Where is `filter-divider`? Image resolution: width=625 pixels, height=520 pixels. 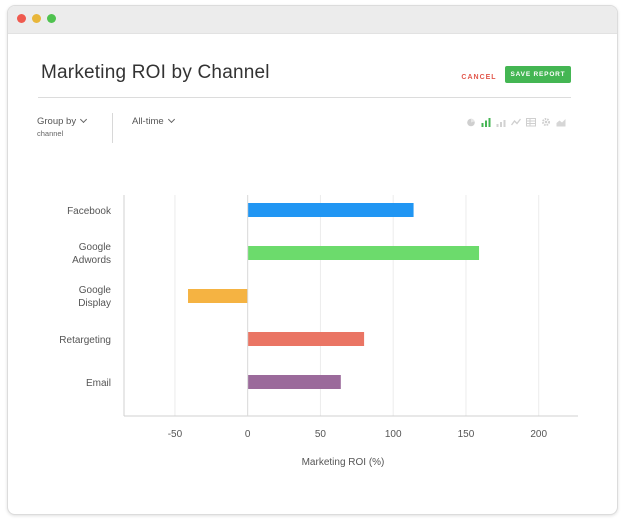 filter-divider is located at coordinates (112, 128).